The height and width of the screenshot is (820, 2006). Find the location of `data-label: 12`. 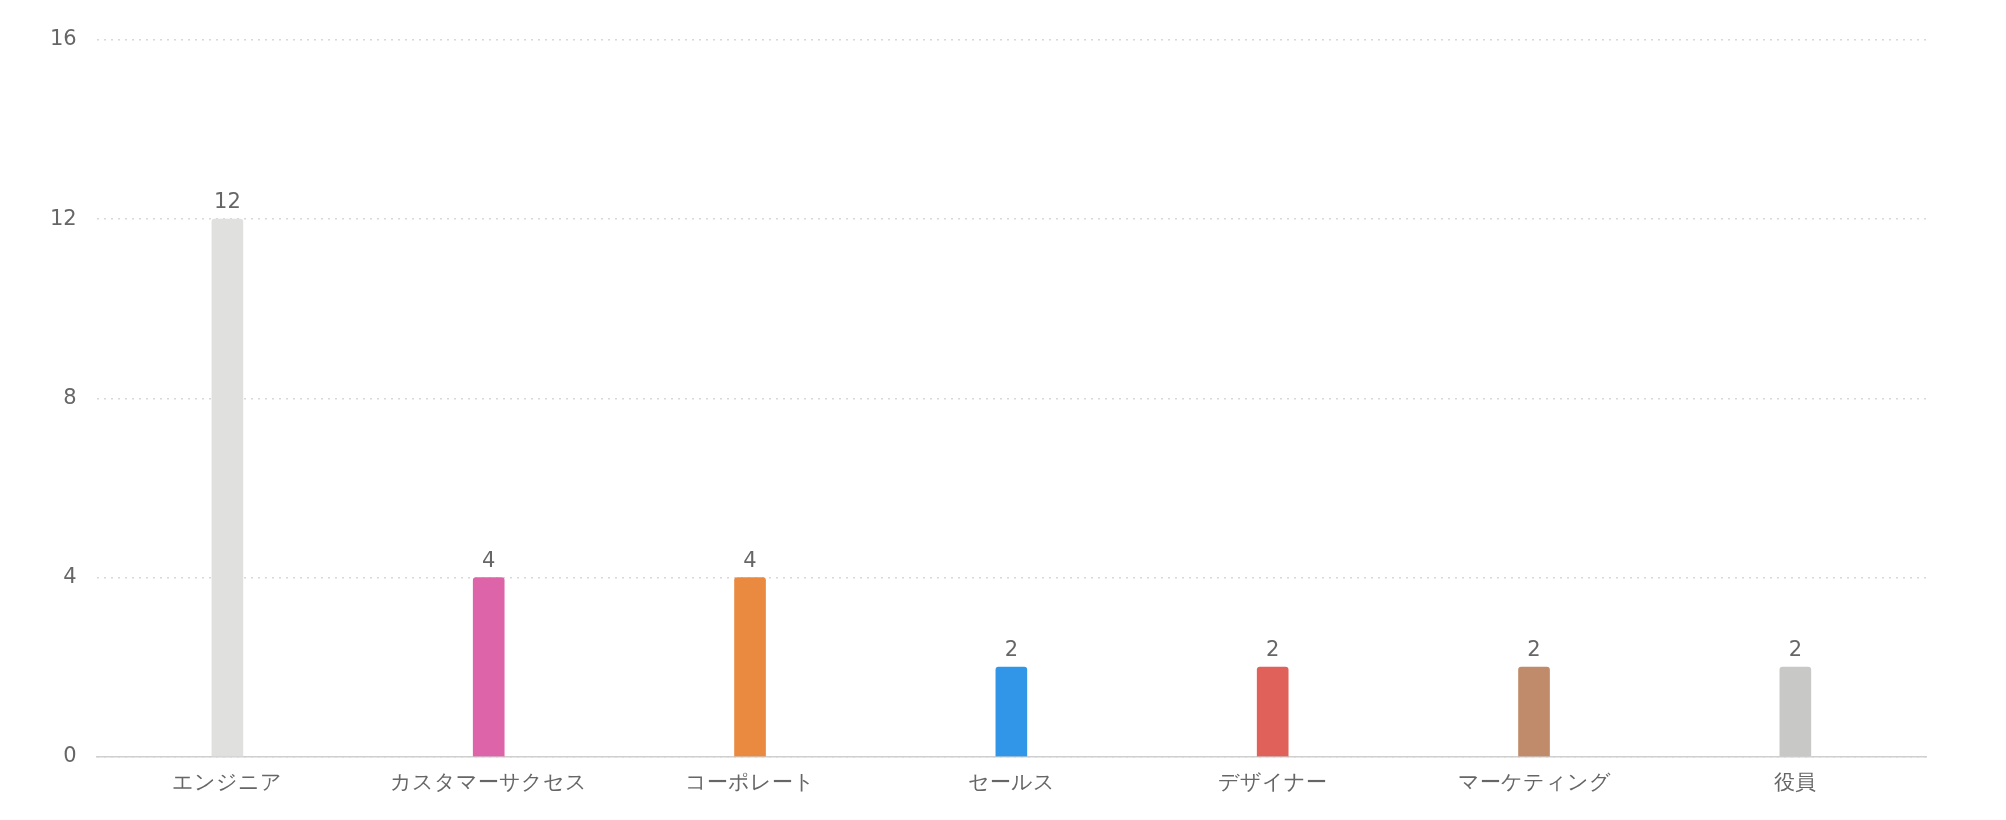

data-label: 12 is located at coordinates (227, 201).